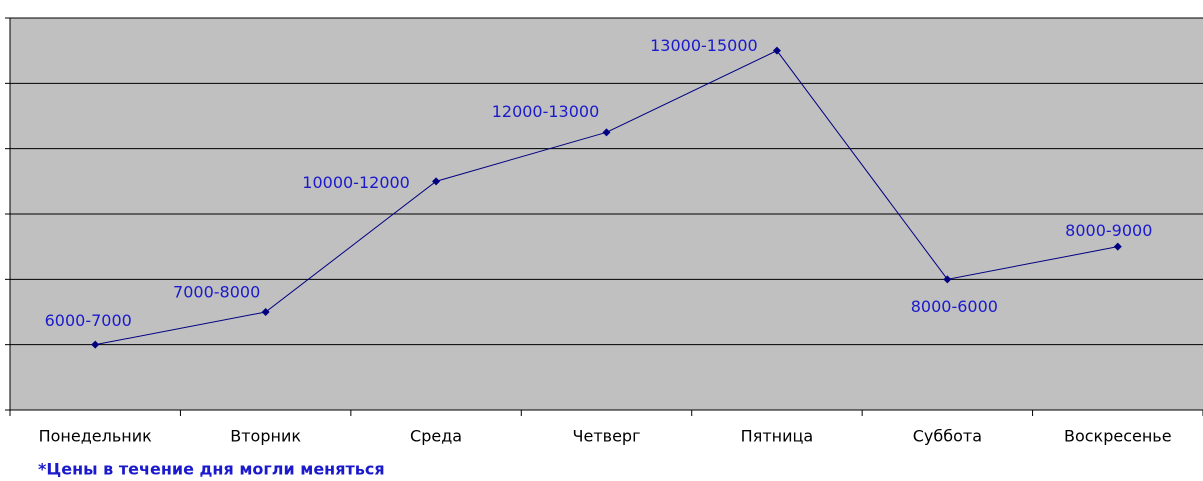  I want to click on x-tick-label: Четверг, so click(607, 436).